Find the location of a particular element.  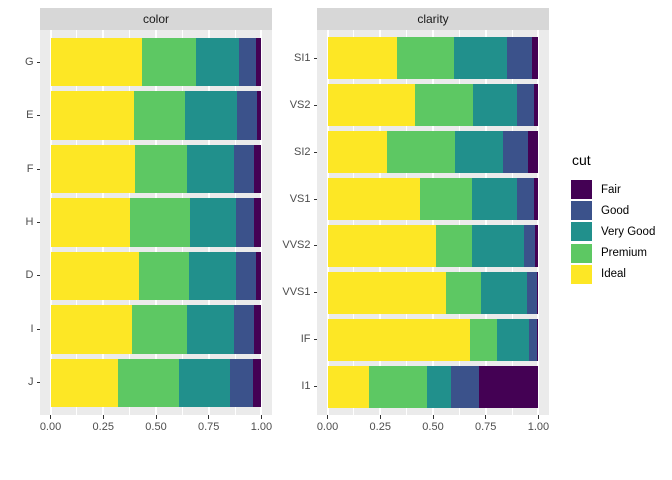

bar-row-h is located at coordinates (156, 222).